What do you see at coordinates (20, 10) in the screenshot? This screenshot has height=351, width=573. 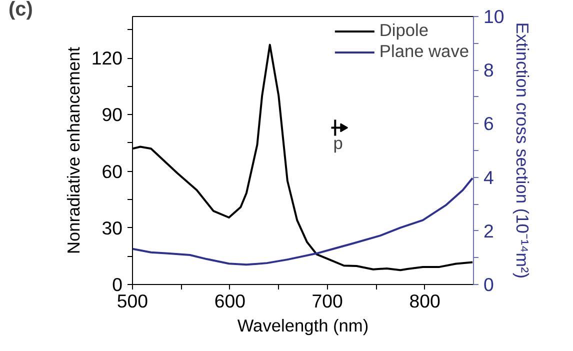 I see `text: (c)` at bounding box center [20, 10].